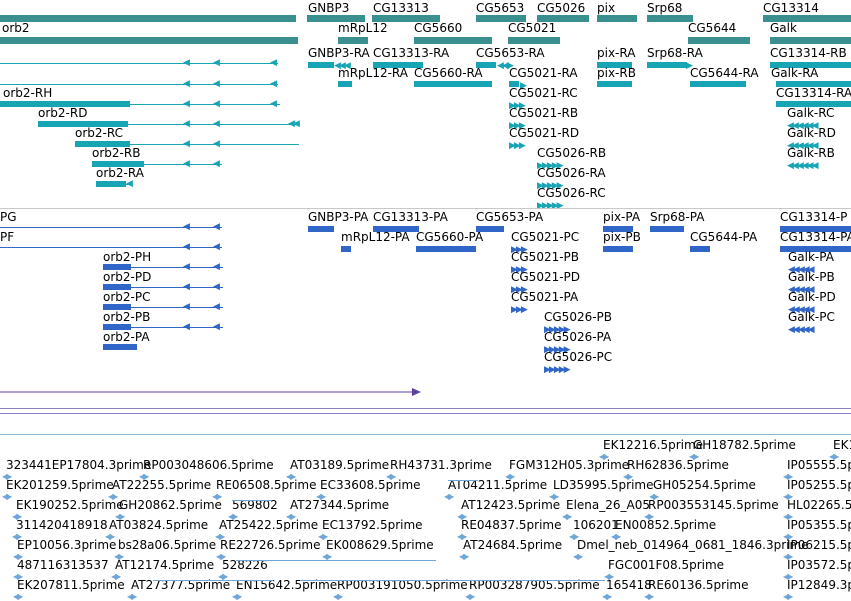 The image size is (851, 601). Describe the element at coordinates (544, 133) in the screenshot. I see `transcript-feature-label: CG5021-RD` at that location.